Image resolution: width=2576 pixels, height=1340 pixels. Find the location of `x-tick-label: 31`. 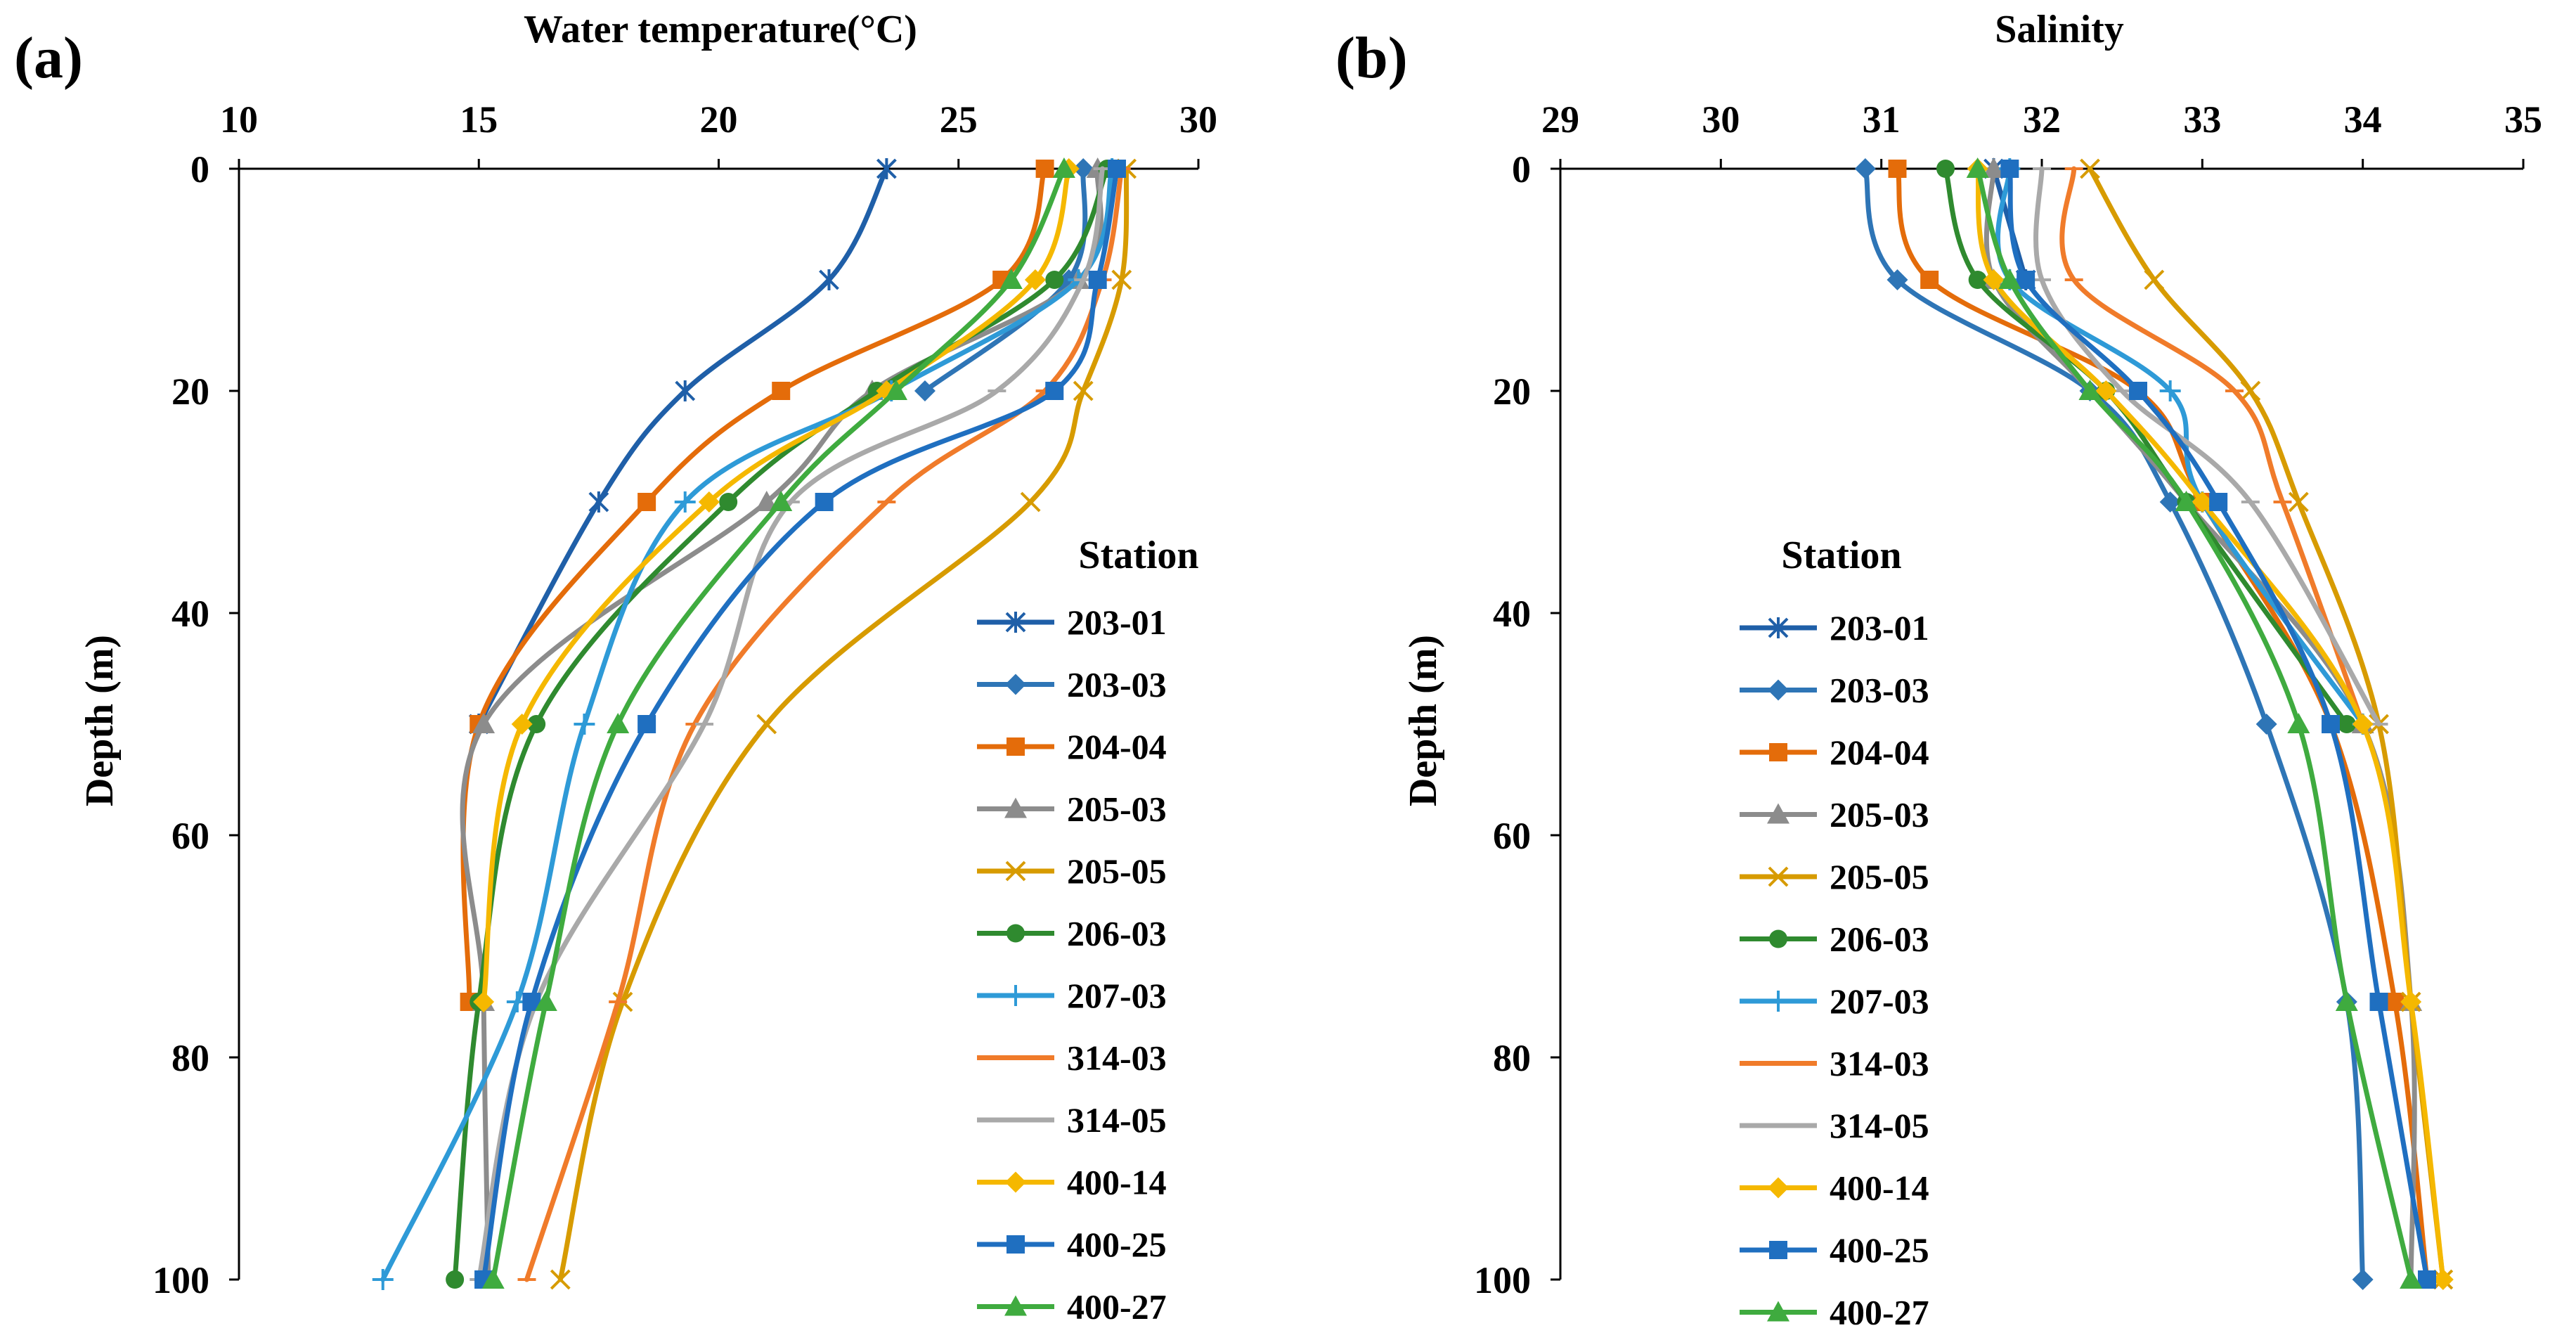

x-tick-label: 31 is located at coordinates (1882, 120).